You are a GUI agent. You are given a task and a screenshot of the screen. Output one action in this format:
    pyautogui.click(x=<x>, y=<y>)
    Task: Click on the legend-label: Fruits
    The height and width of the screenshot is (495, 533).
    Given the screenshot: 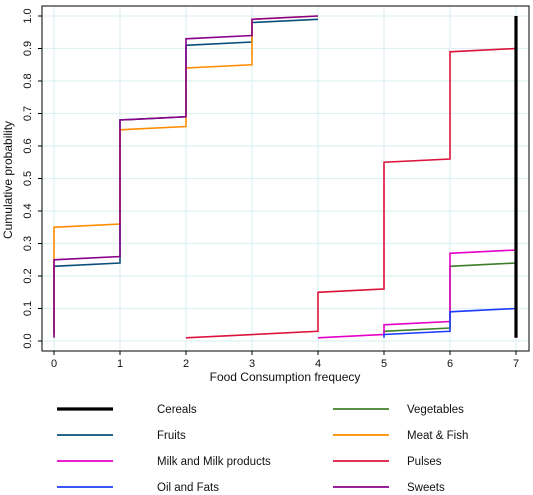 What is the action you would take?
    pyautogui.click(x=171, y=436)
    